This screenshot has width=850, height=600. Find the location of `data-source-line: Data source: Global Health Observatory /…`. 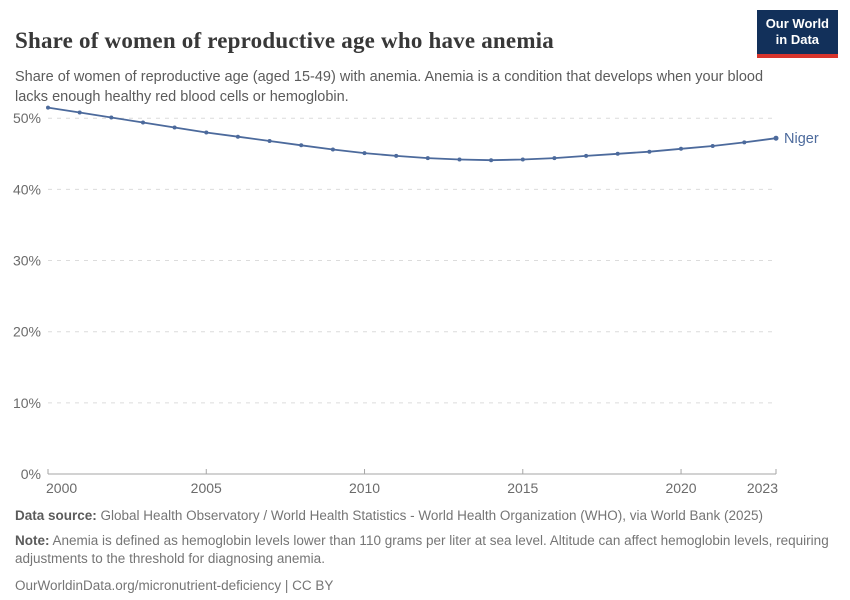

data-source-line: Data source: Global Health Observatory /… is located at coordinates (426, 516).